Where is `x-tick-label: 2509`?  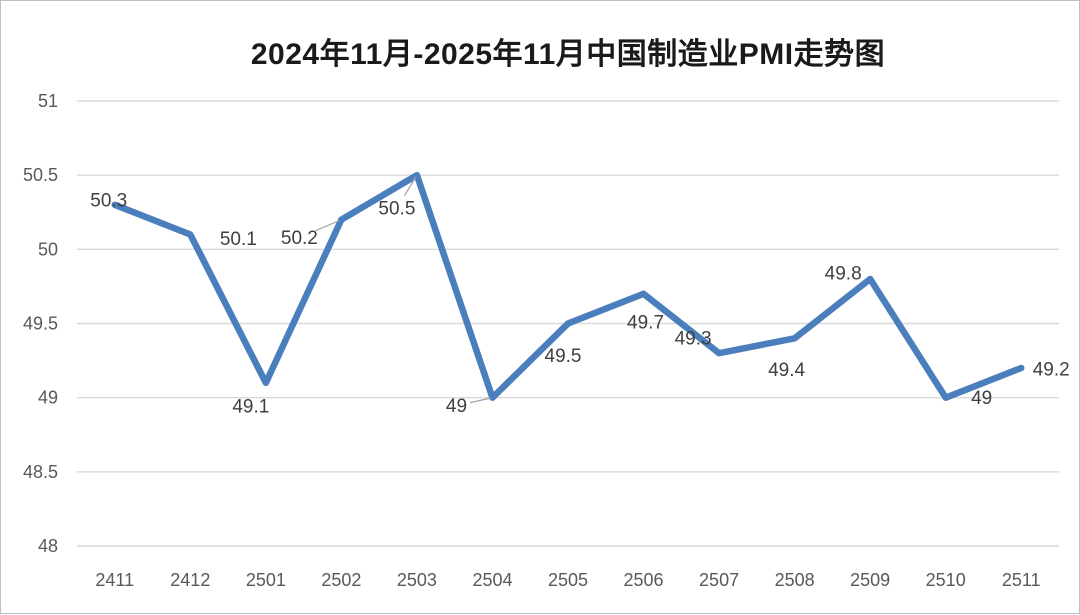
x-tick-label: 2509 is located at coordinates (870, 580).